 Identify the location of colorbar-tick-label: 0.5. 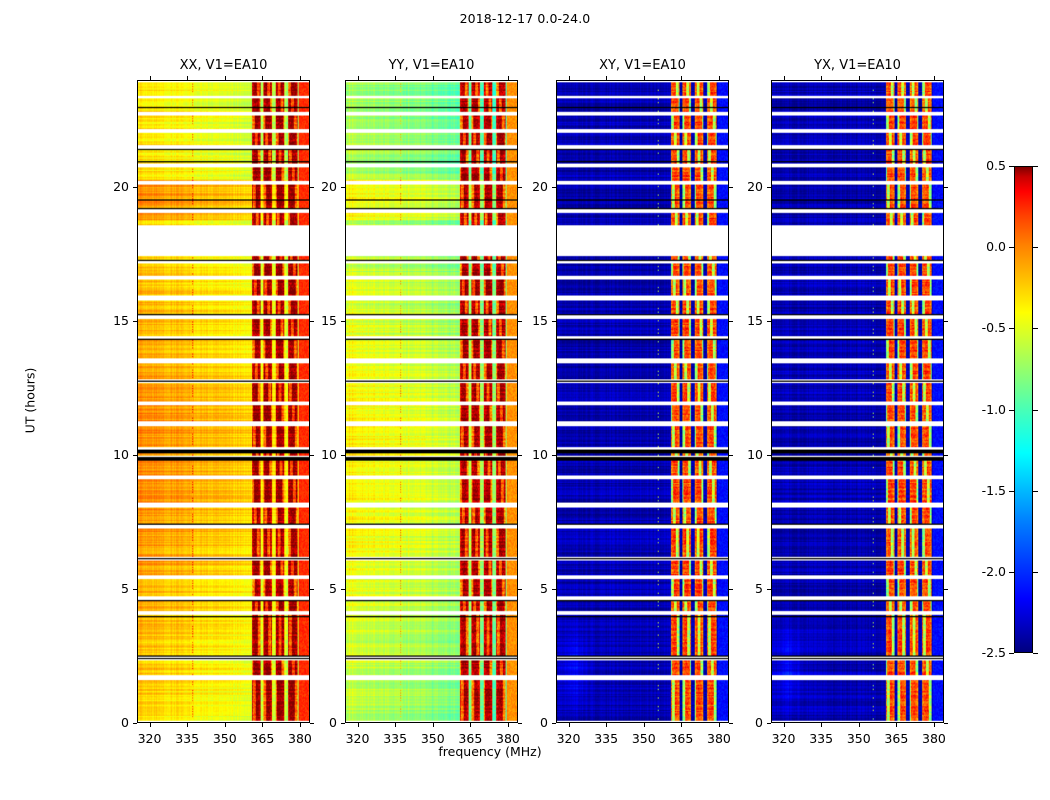
(996, 165).